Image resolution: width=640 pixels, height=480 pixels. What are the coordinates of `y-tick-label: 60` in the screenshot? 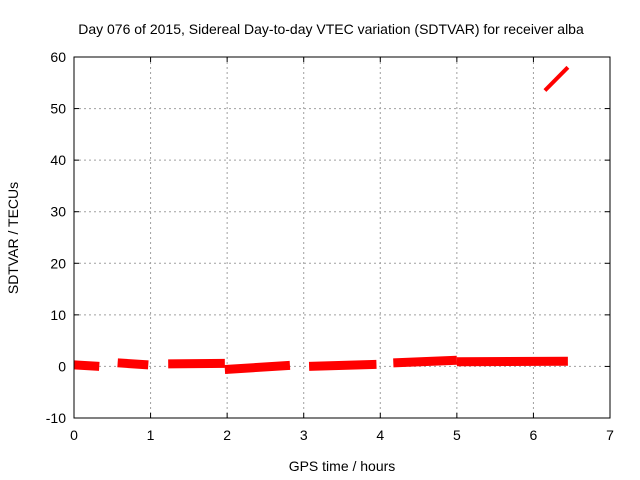 It's located at (58, 57).